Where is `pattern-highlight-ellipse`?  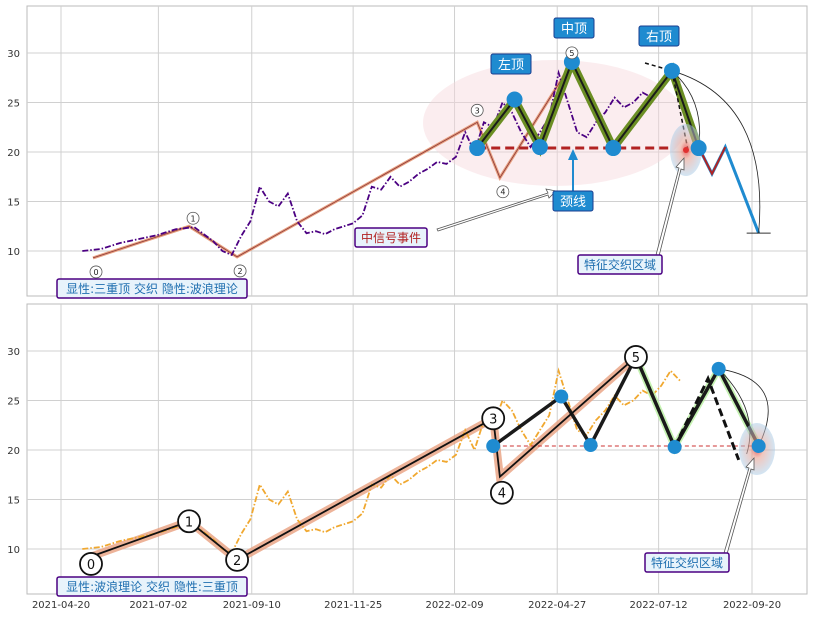
pattern-highlight-ellipse is located at coordinates (555, 123).